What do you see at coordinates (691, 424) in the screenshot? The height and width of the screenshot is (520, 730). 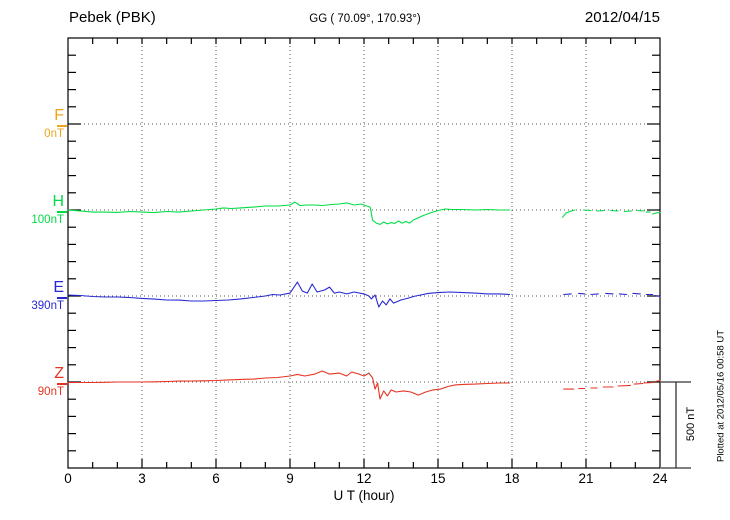 I see `scale-bar-label: 500 nT` at bounding box center [691, 424].